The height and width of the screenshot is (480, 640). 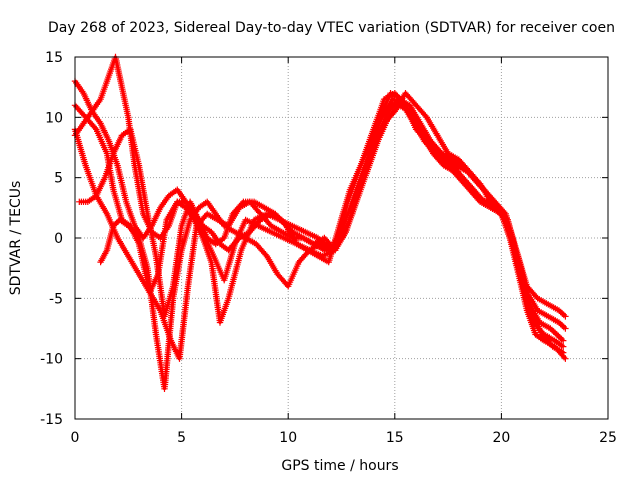 I want to click on y-tick-label: 5, so click(x=58, y=179).